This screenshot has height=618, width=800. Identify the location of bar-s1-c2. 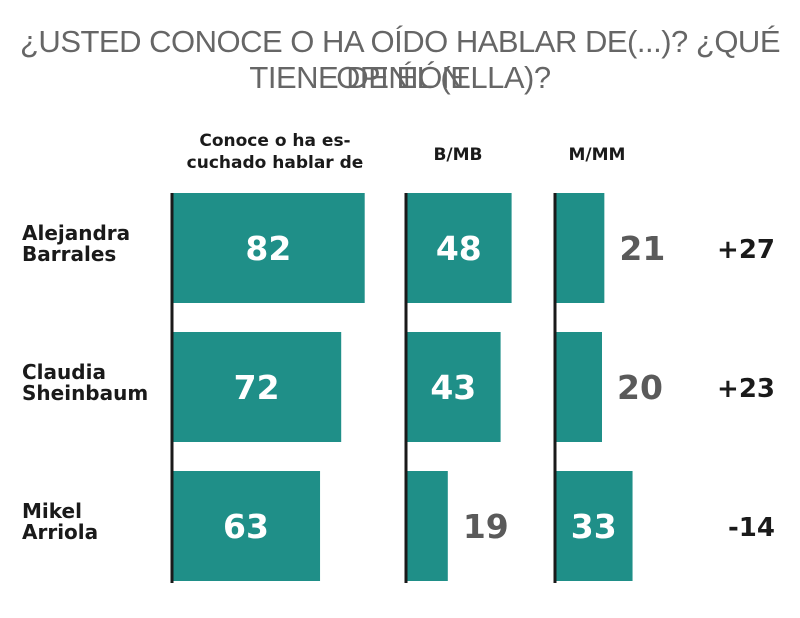
(427, 526).